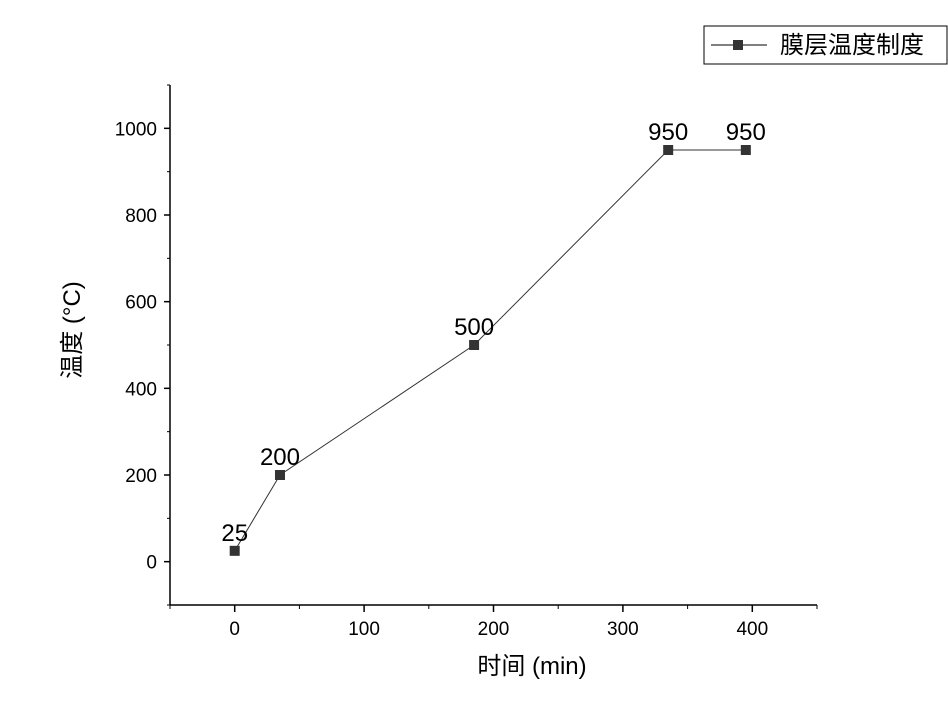 The image size is (948, 726). I want to click on y-tick-label: 1000, so click(136, 129).